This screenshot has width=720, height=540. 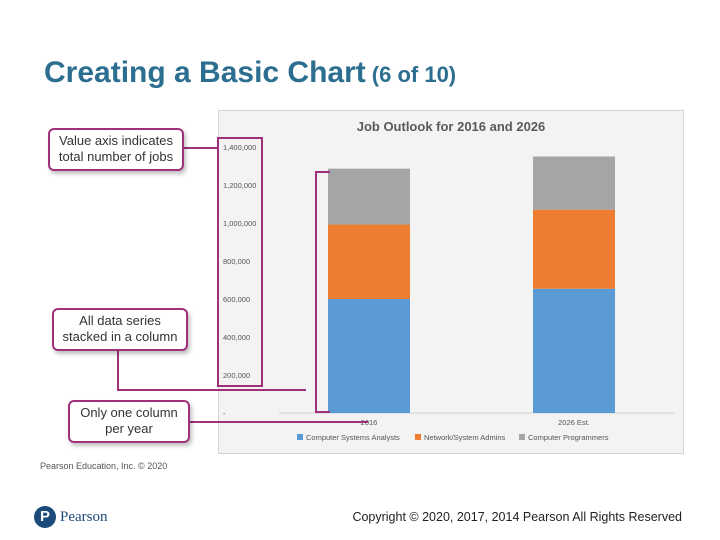 I want to click on slide-title-main: Creating a Basic Chart, so click(x=205, y=72).